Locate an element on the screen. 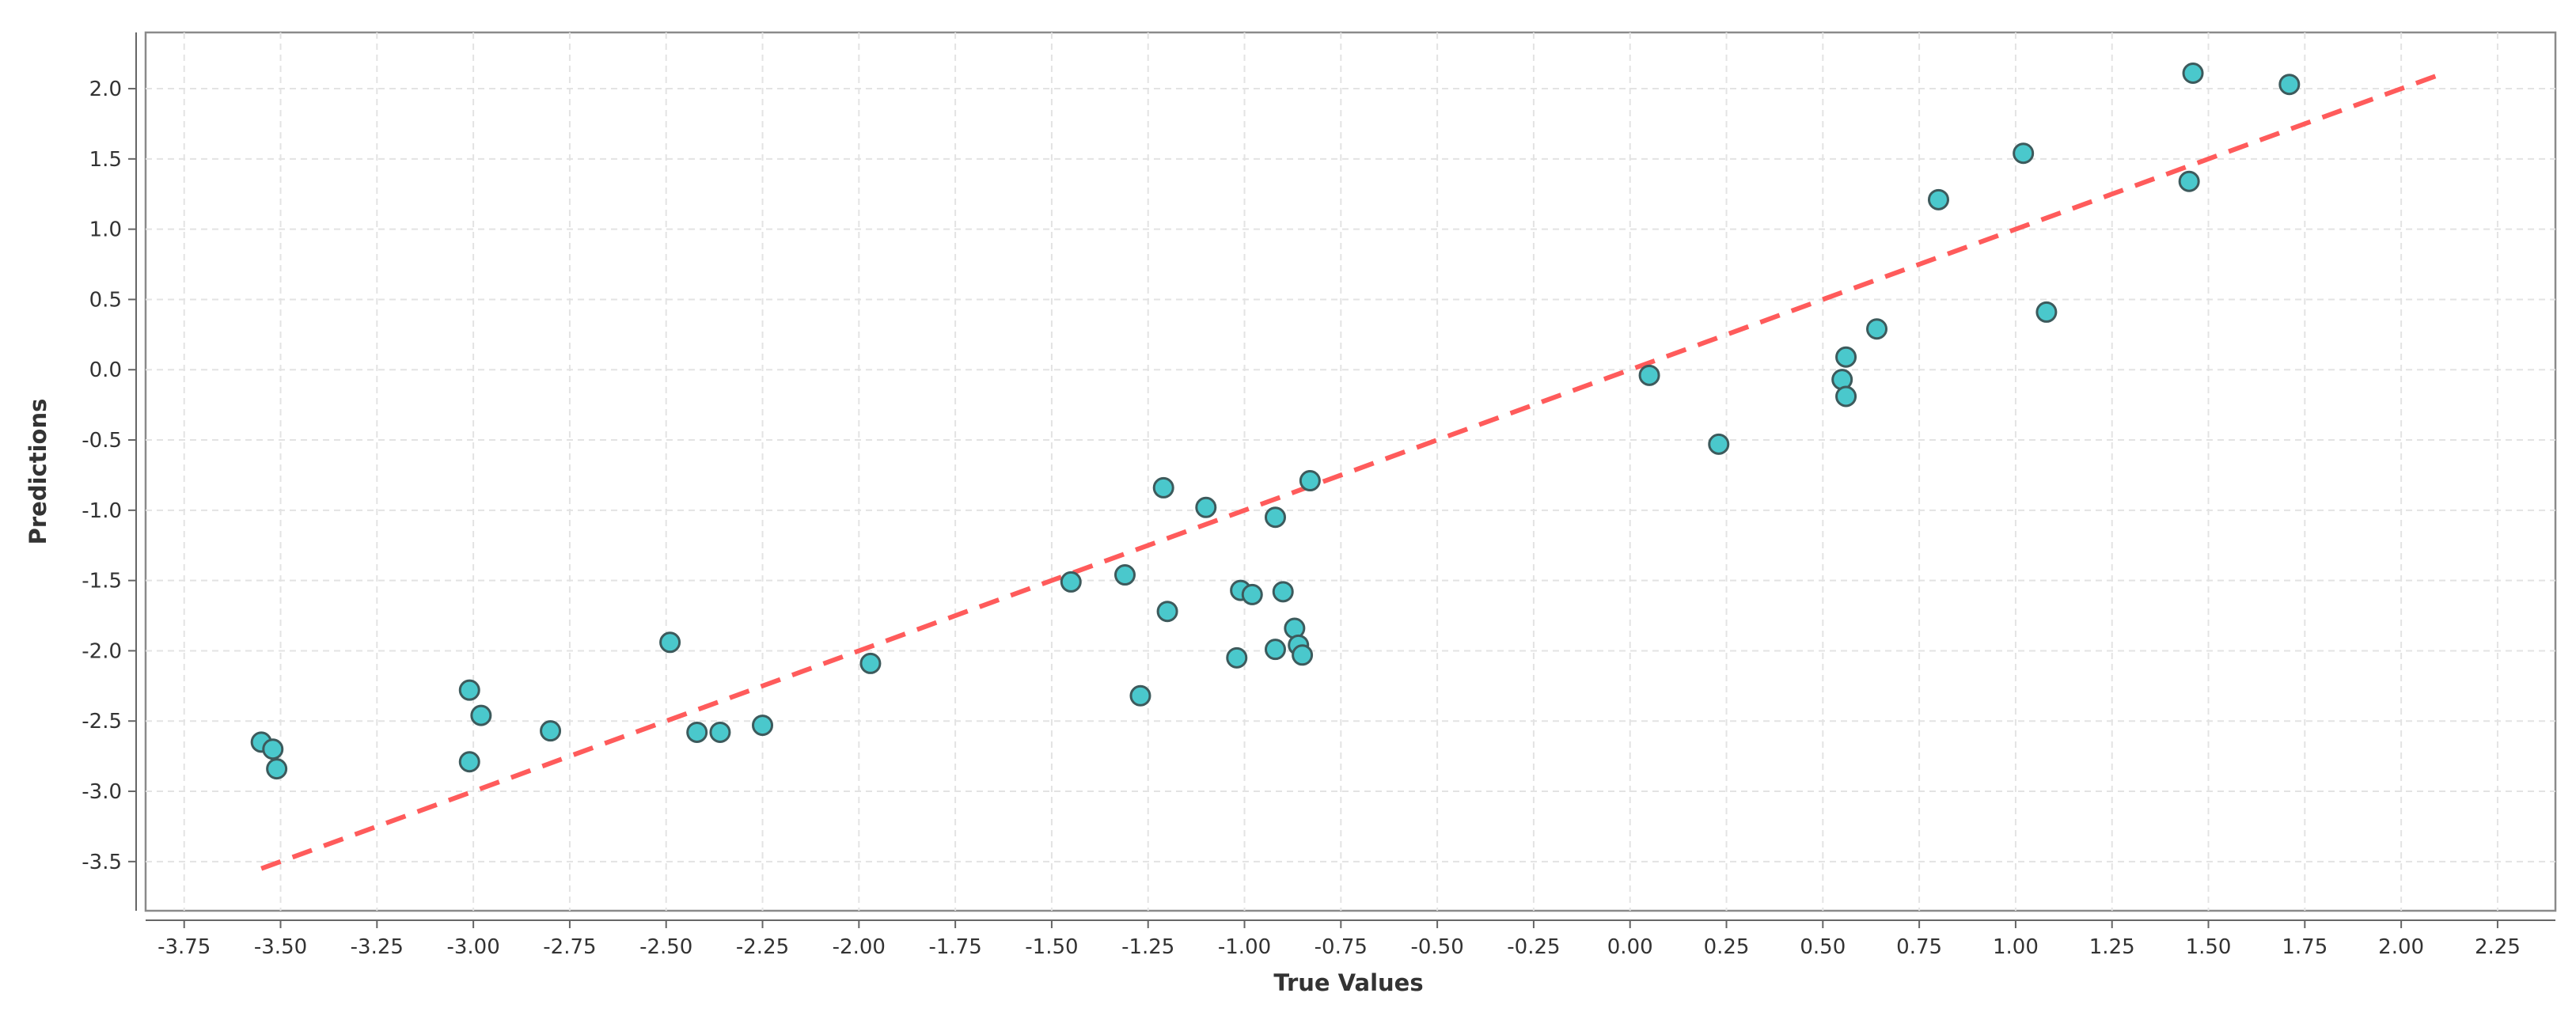  x-tick-label: 1.00 is located at coordinates (2016, 947).